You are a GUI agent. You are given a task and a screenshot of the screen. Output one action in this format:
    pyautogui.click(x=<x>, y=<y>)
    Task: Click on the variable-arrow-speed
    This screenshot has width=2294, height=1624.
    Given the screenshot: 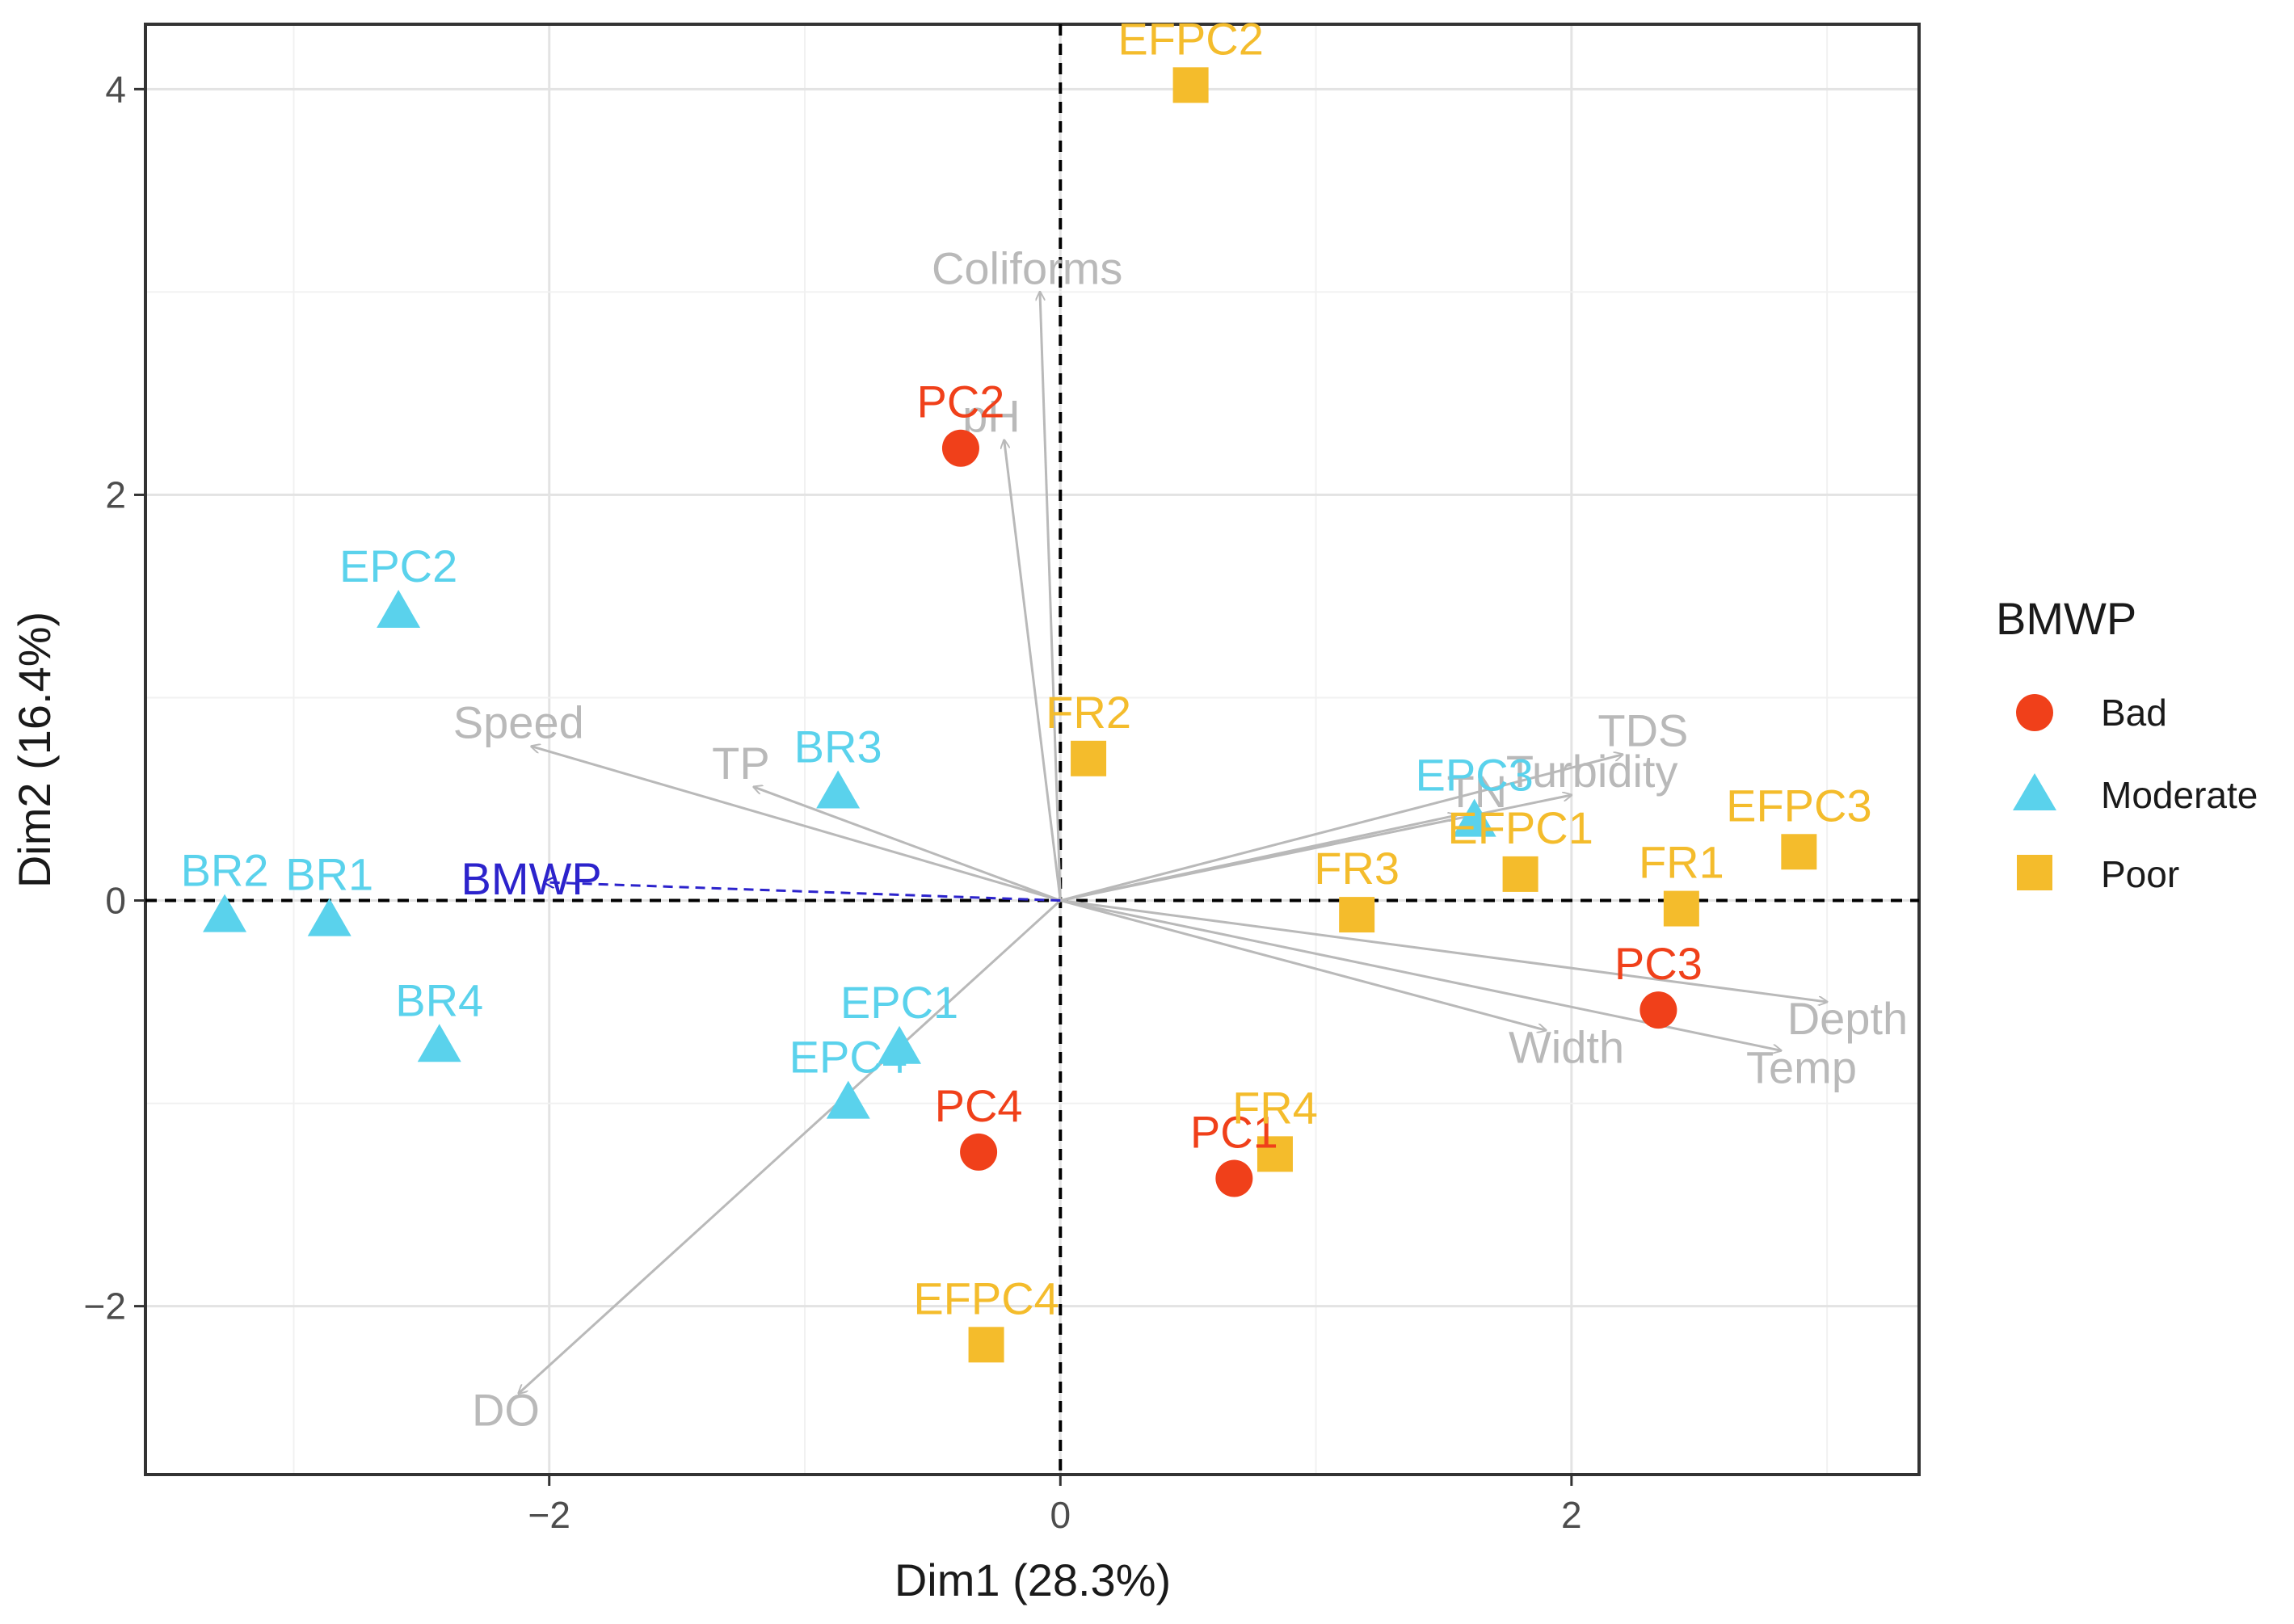 What is the action you would take?
    pyautogui.click(x=796, y=825)
    